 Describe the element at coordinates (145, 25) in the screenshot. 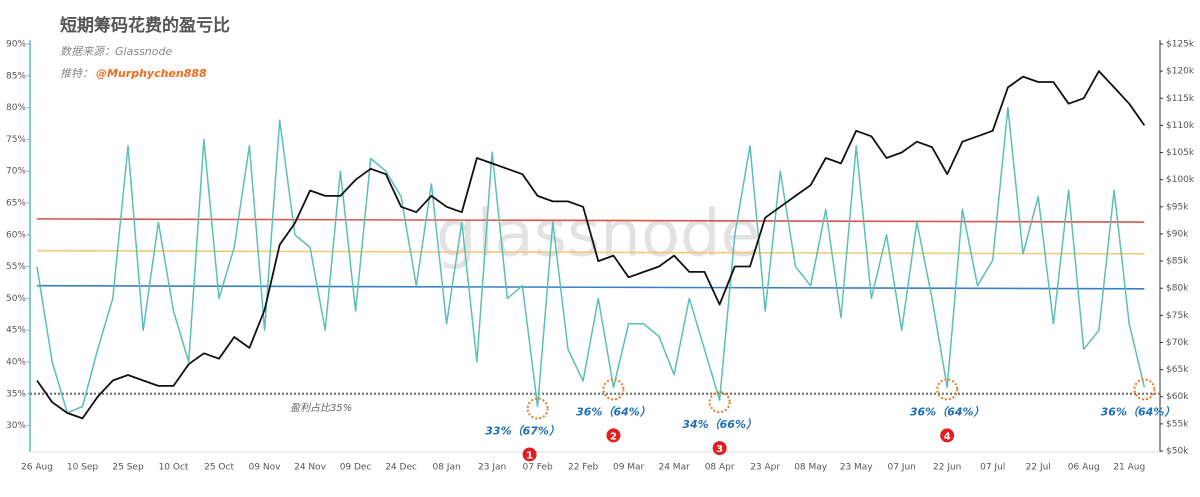

I see `chart-title: 短期筹码花费的盈亏比` at that location.